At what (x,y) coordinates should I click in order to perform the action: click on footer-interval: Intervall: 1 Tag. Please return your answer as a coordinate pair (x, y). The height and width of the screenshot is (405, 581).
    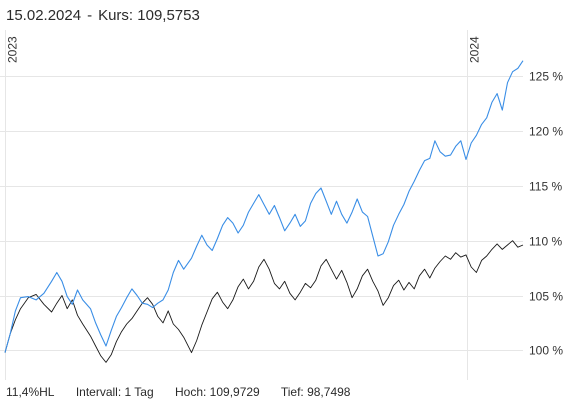
    Looking at the image, I should click on (114, 392).